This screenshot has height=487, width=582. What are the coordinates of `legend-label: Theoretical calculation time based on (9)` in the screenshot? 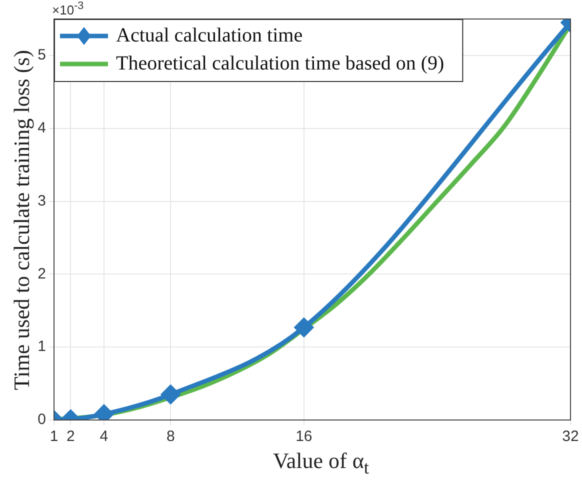 It's located at (280, 63).